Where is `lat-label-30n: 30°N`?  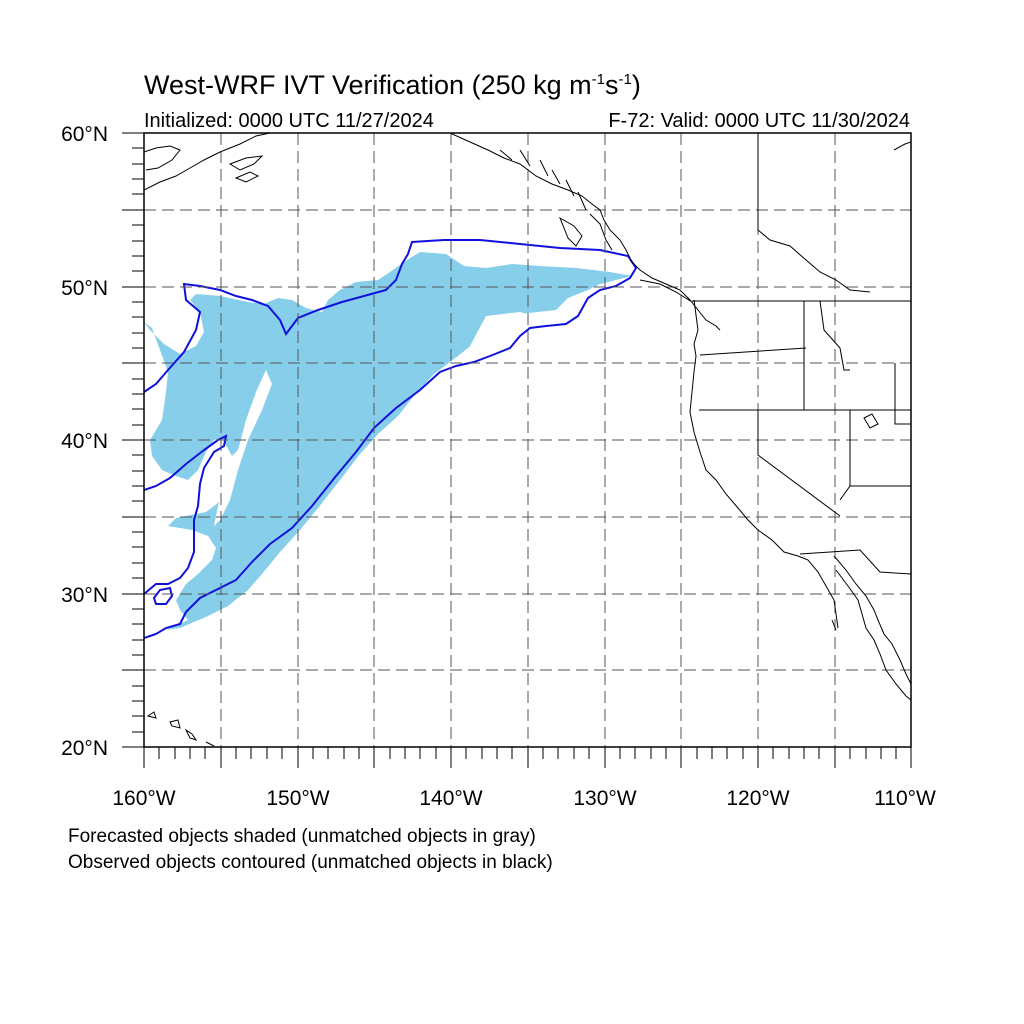 lat-label-30n: 30°N is located at coordinates (84, 595).